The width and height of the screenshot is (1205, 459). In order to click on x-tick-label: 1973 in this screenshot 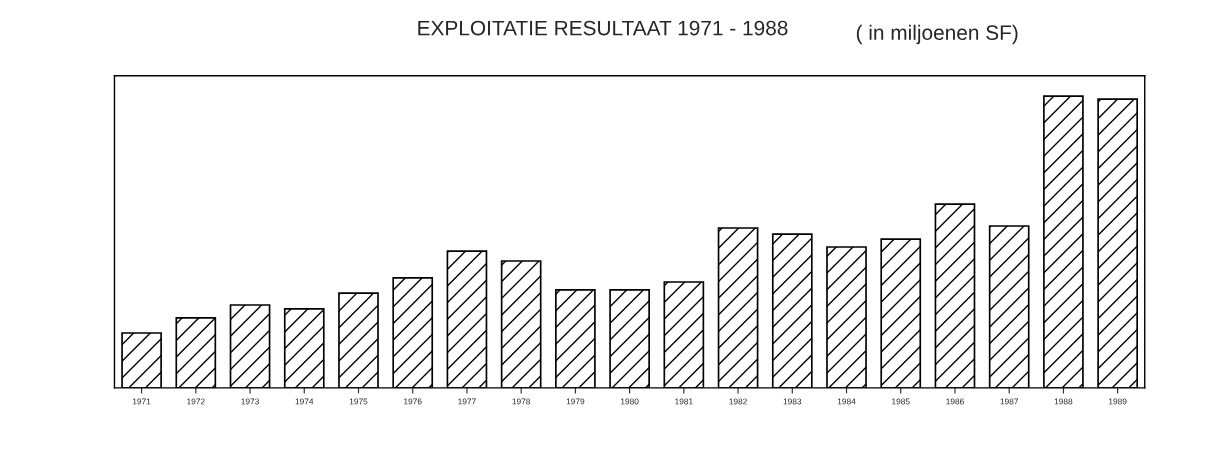, I will do `click(250, 401)`.